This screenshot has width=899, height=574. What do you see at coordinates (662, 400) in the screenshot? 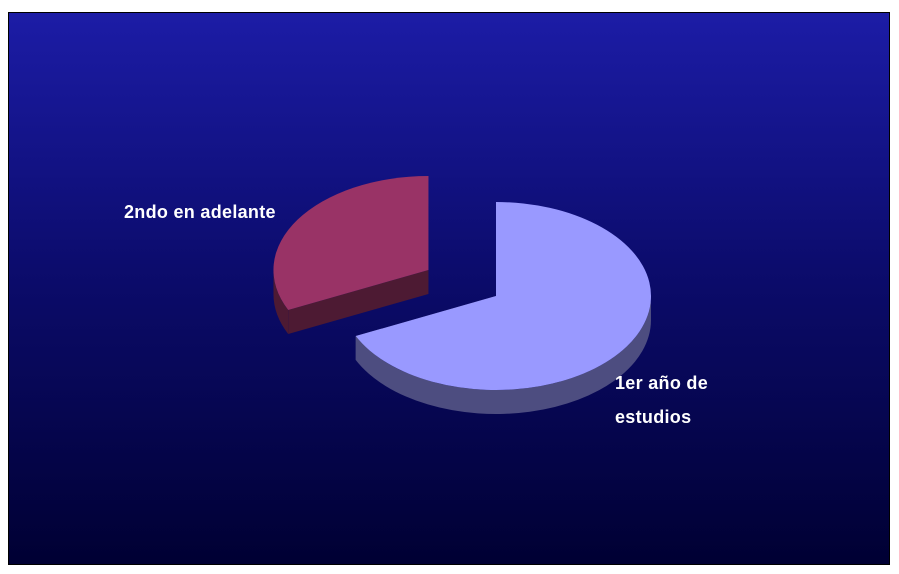
I see `slice-label: 1er año de estudios` at bounding box center [662, 400].